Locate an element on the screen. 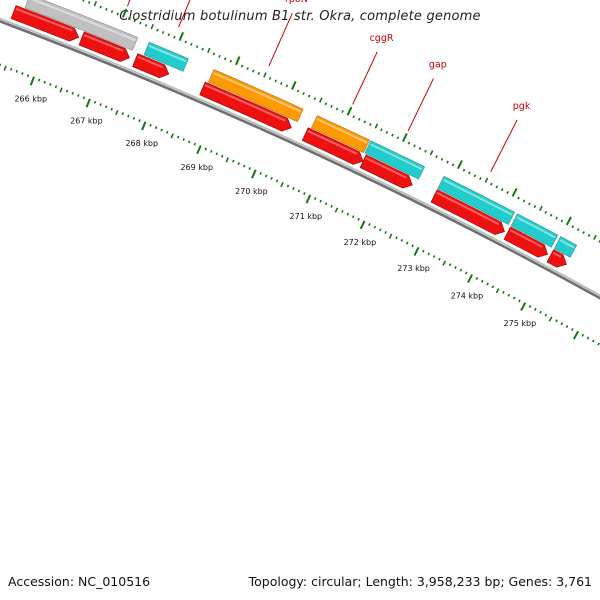 The width and height of the screenshot is (600, 600). accession: Accession: NC_010516 is located at coordinates (79, 581).